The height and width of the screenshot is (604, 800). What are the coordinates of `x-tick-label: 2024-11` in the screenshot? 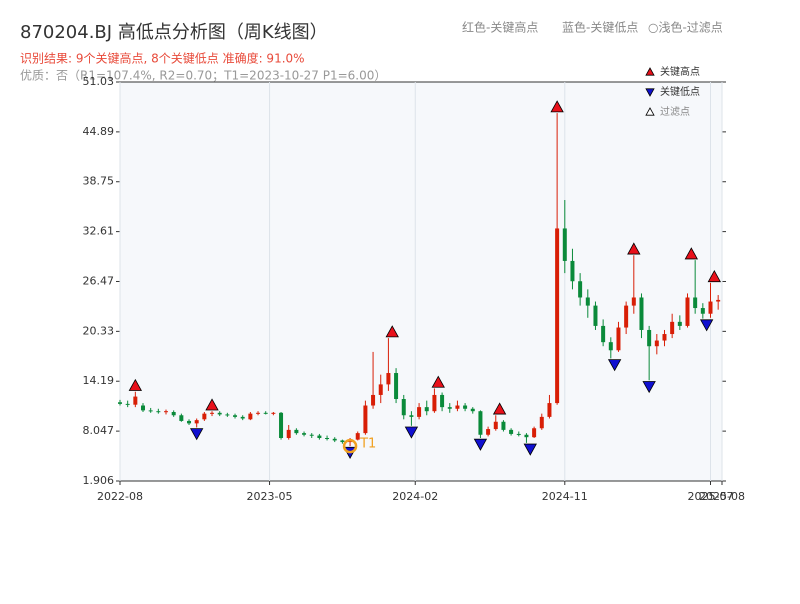 It's located at (565, 496).